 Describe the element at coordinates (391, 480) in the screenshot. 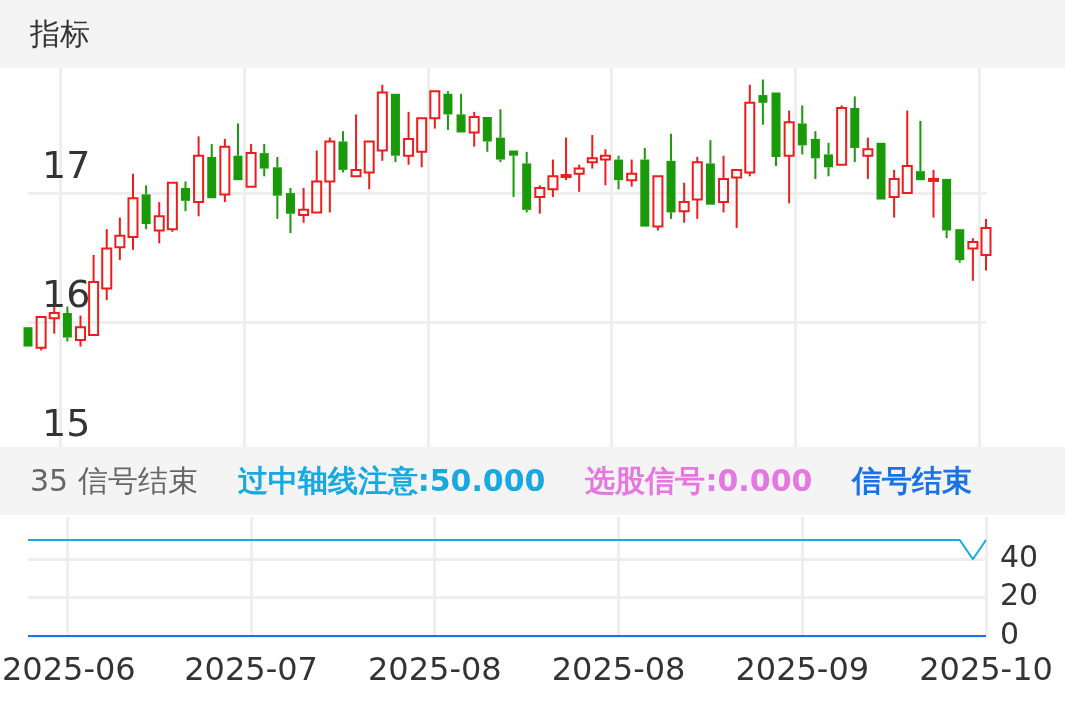

I see `series-label: 过中轴线注意:50.000` at that location.